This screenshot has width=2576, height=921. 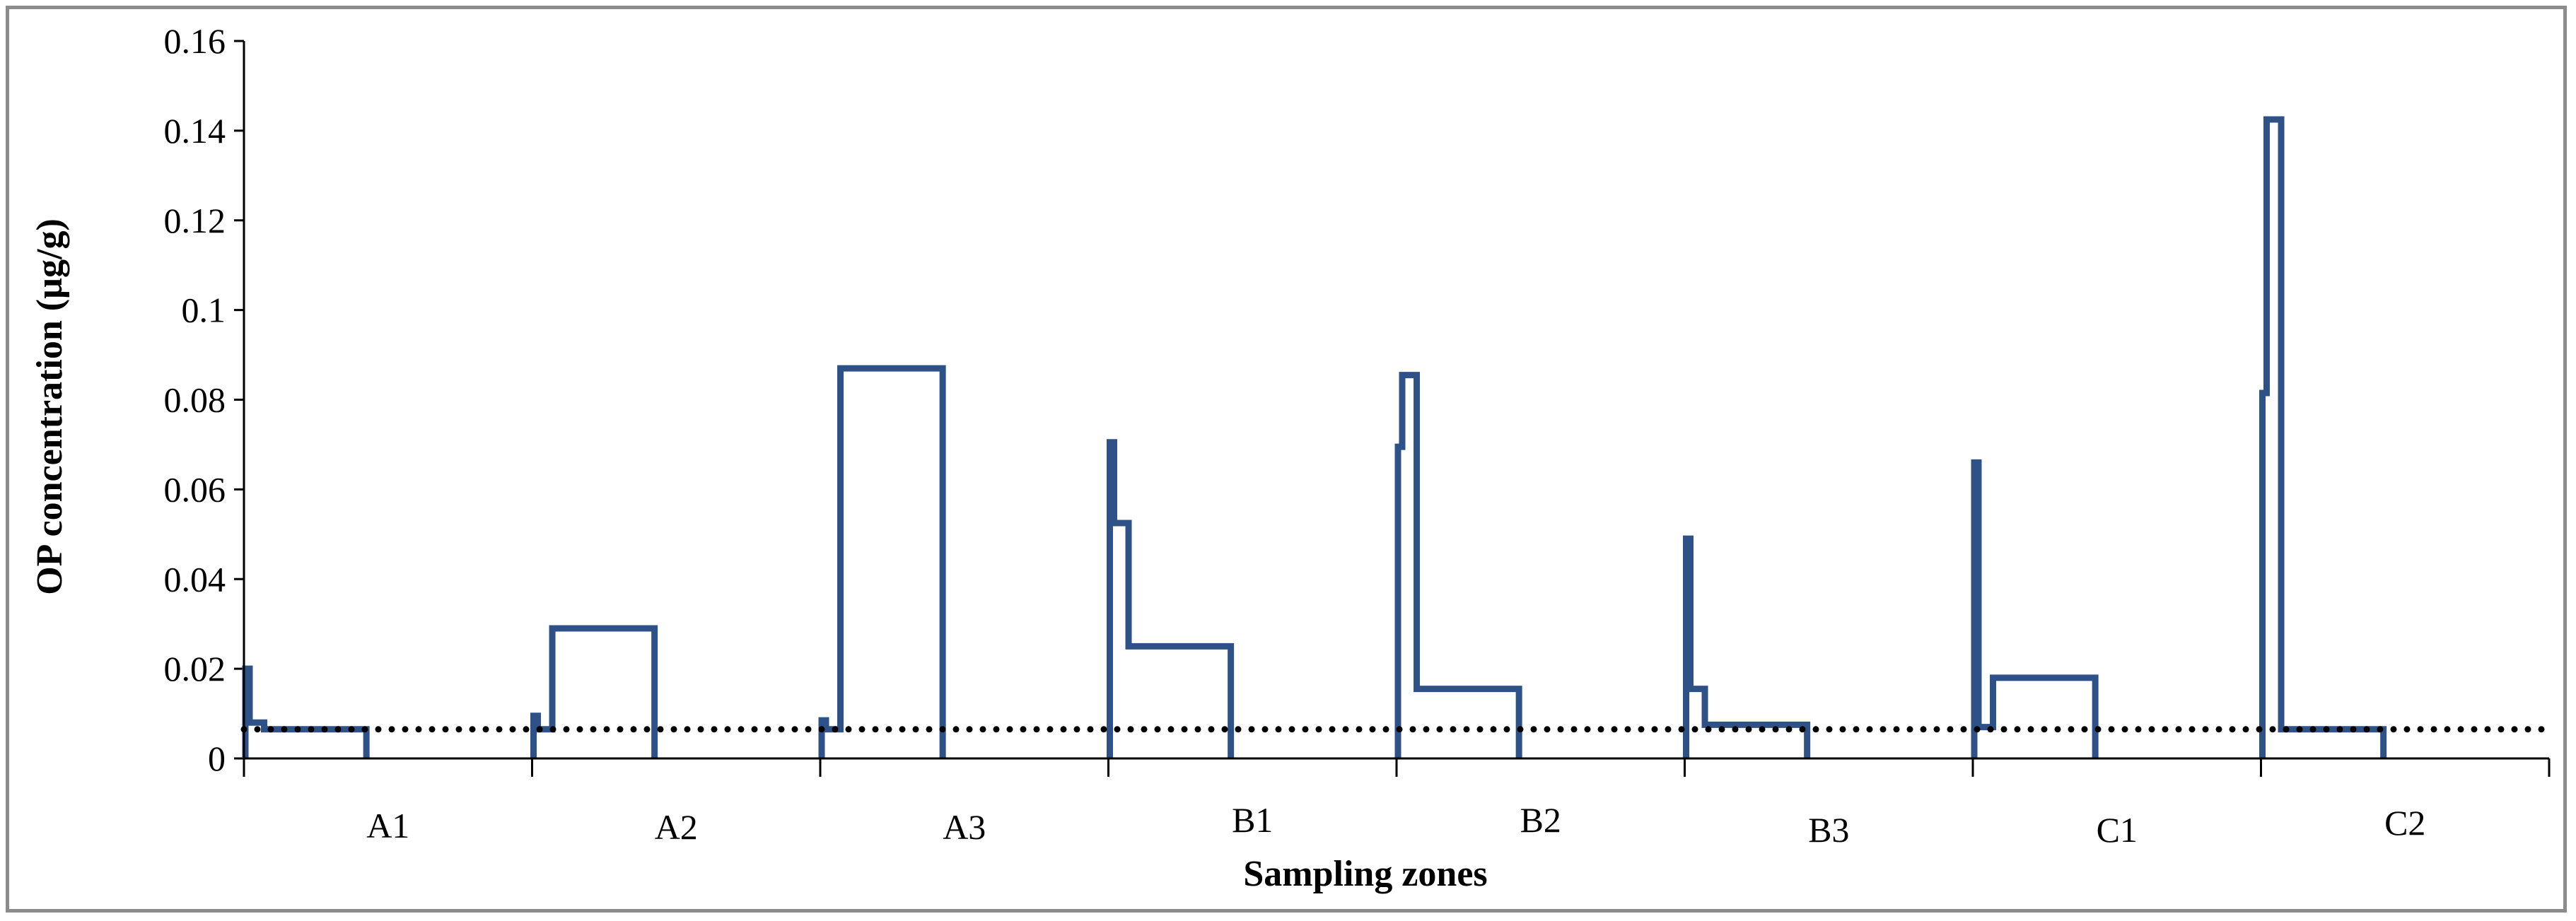 I want to click on series-step-C1, so click(x=2035, y=608).